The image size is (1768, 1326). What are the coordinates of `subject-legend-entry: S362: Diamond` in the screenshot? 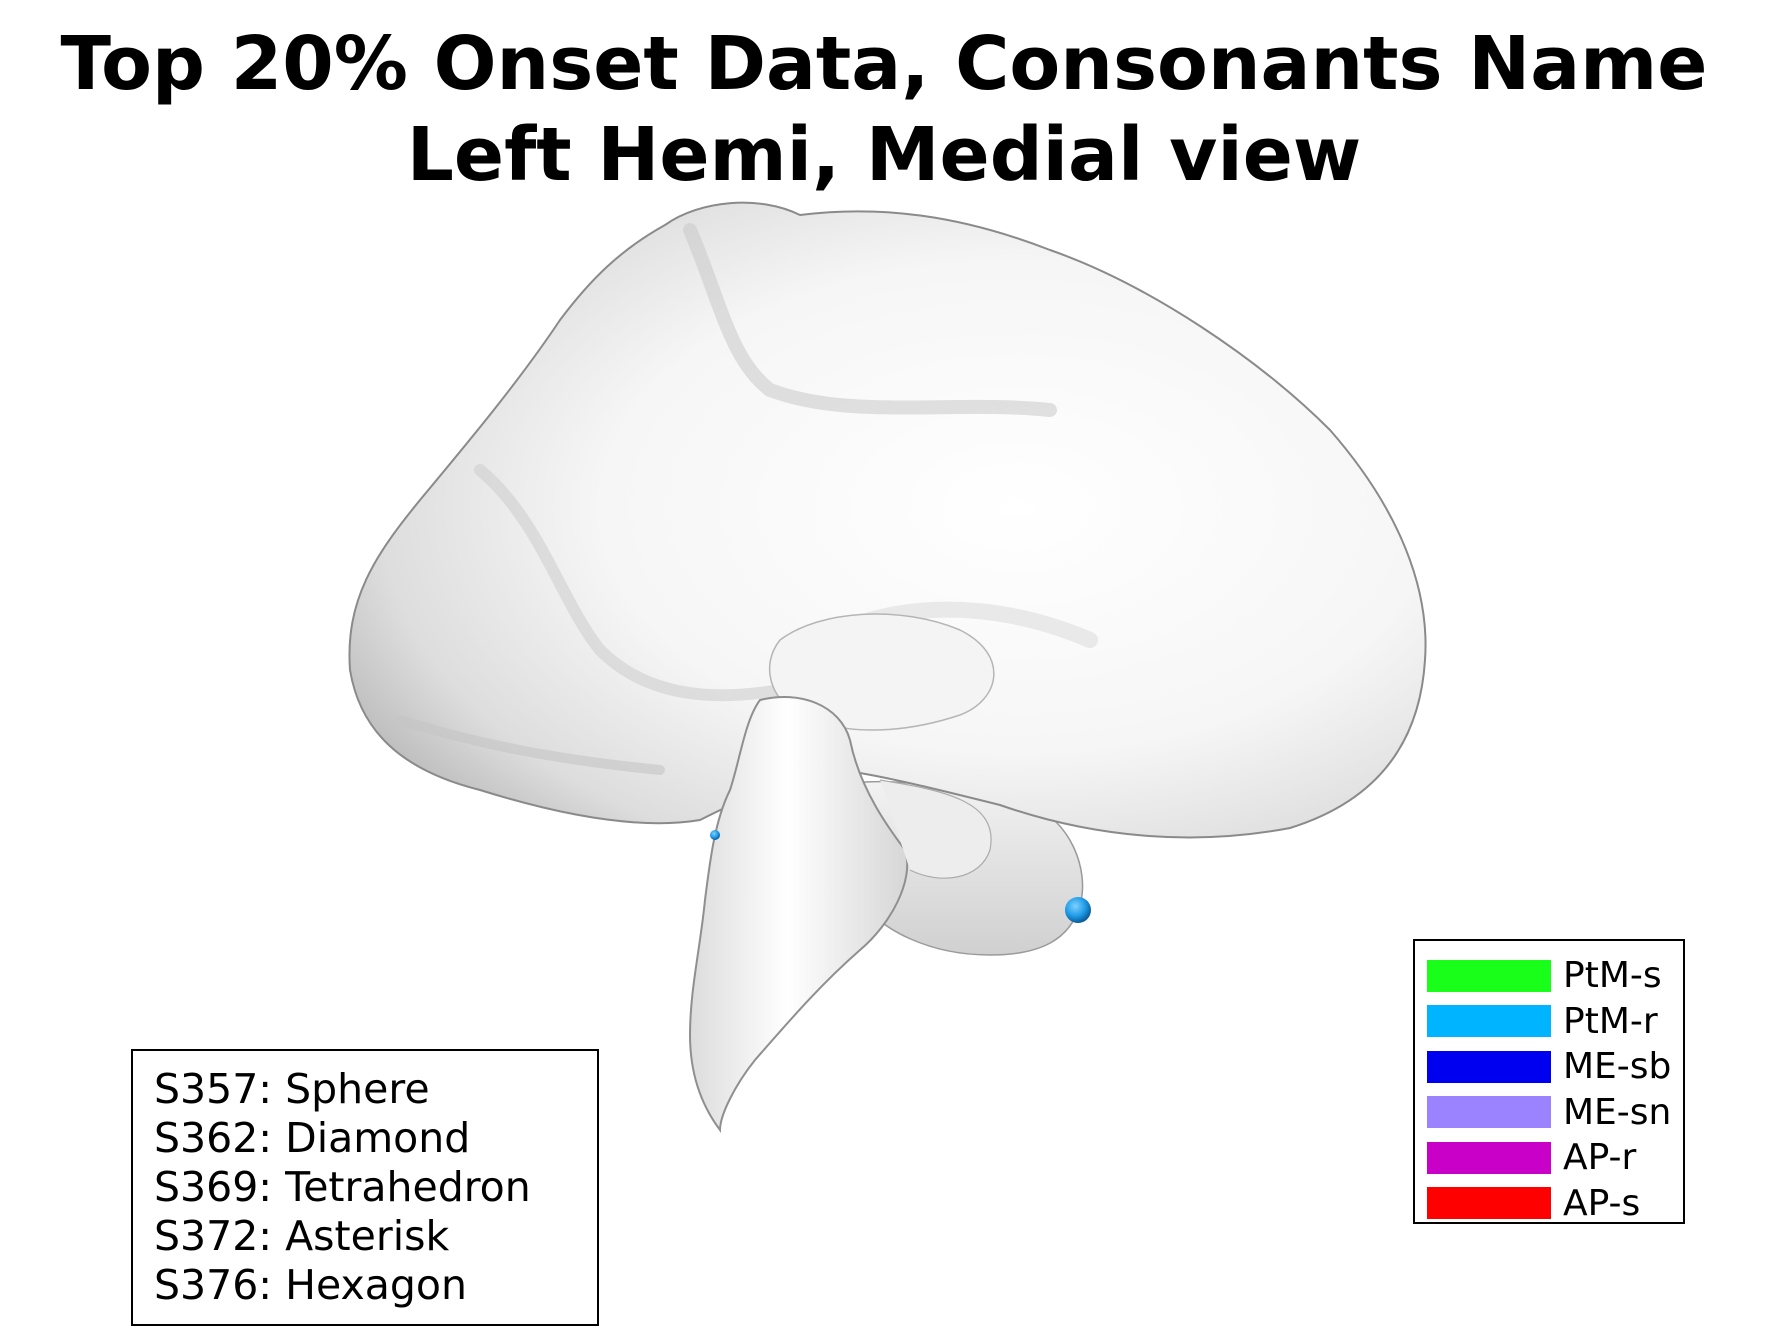 It's located at (312, 1138).